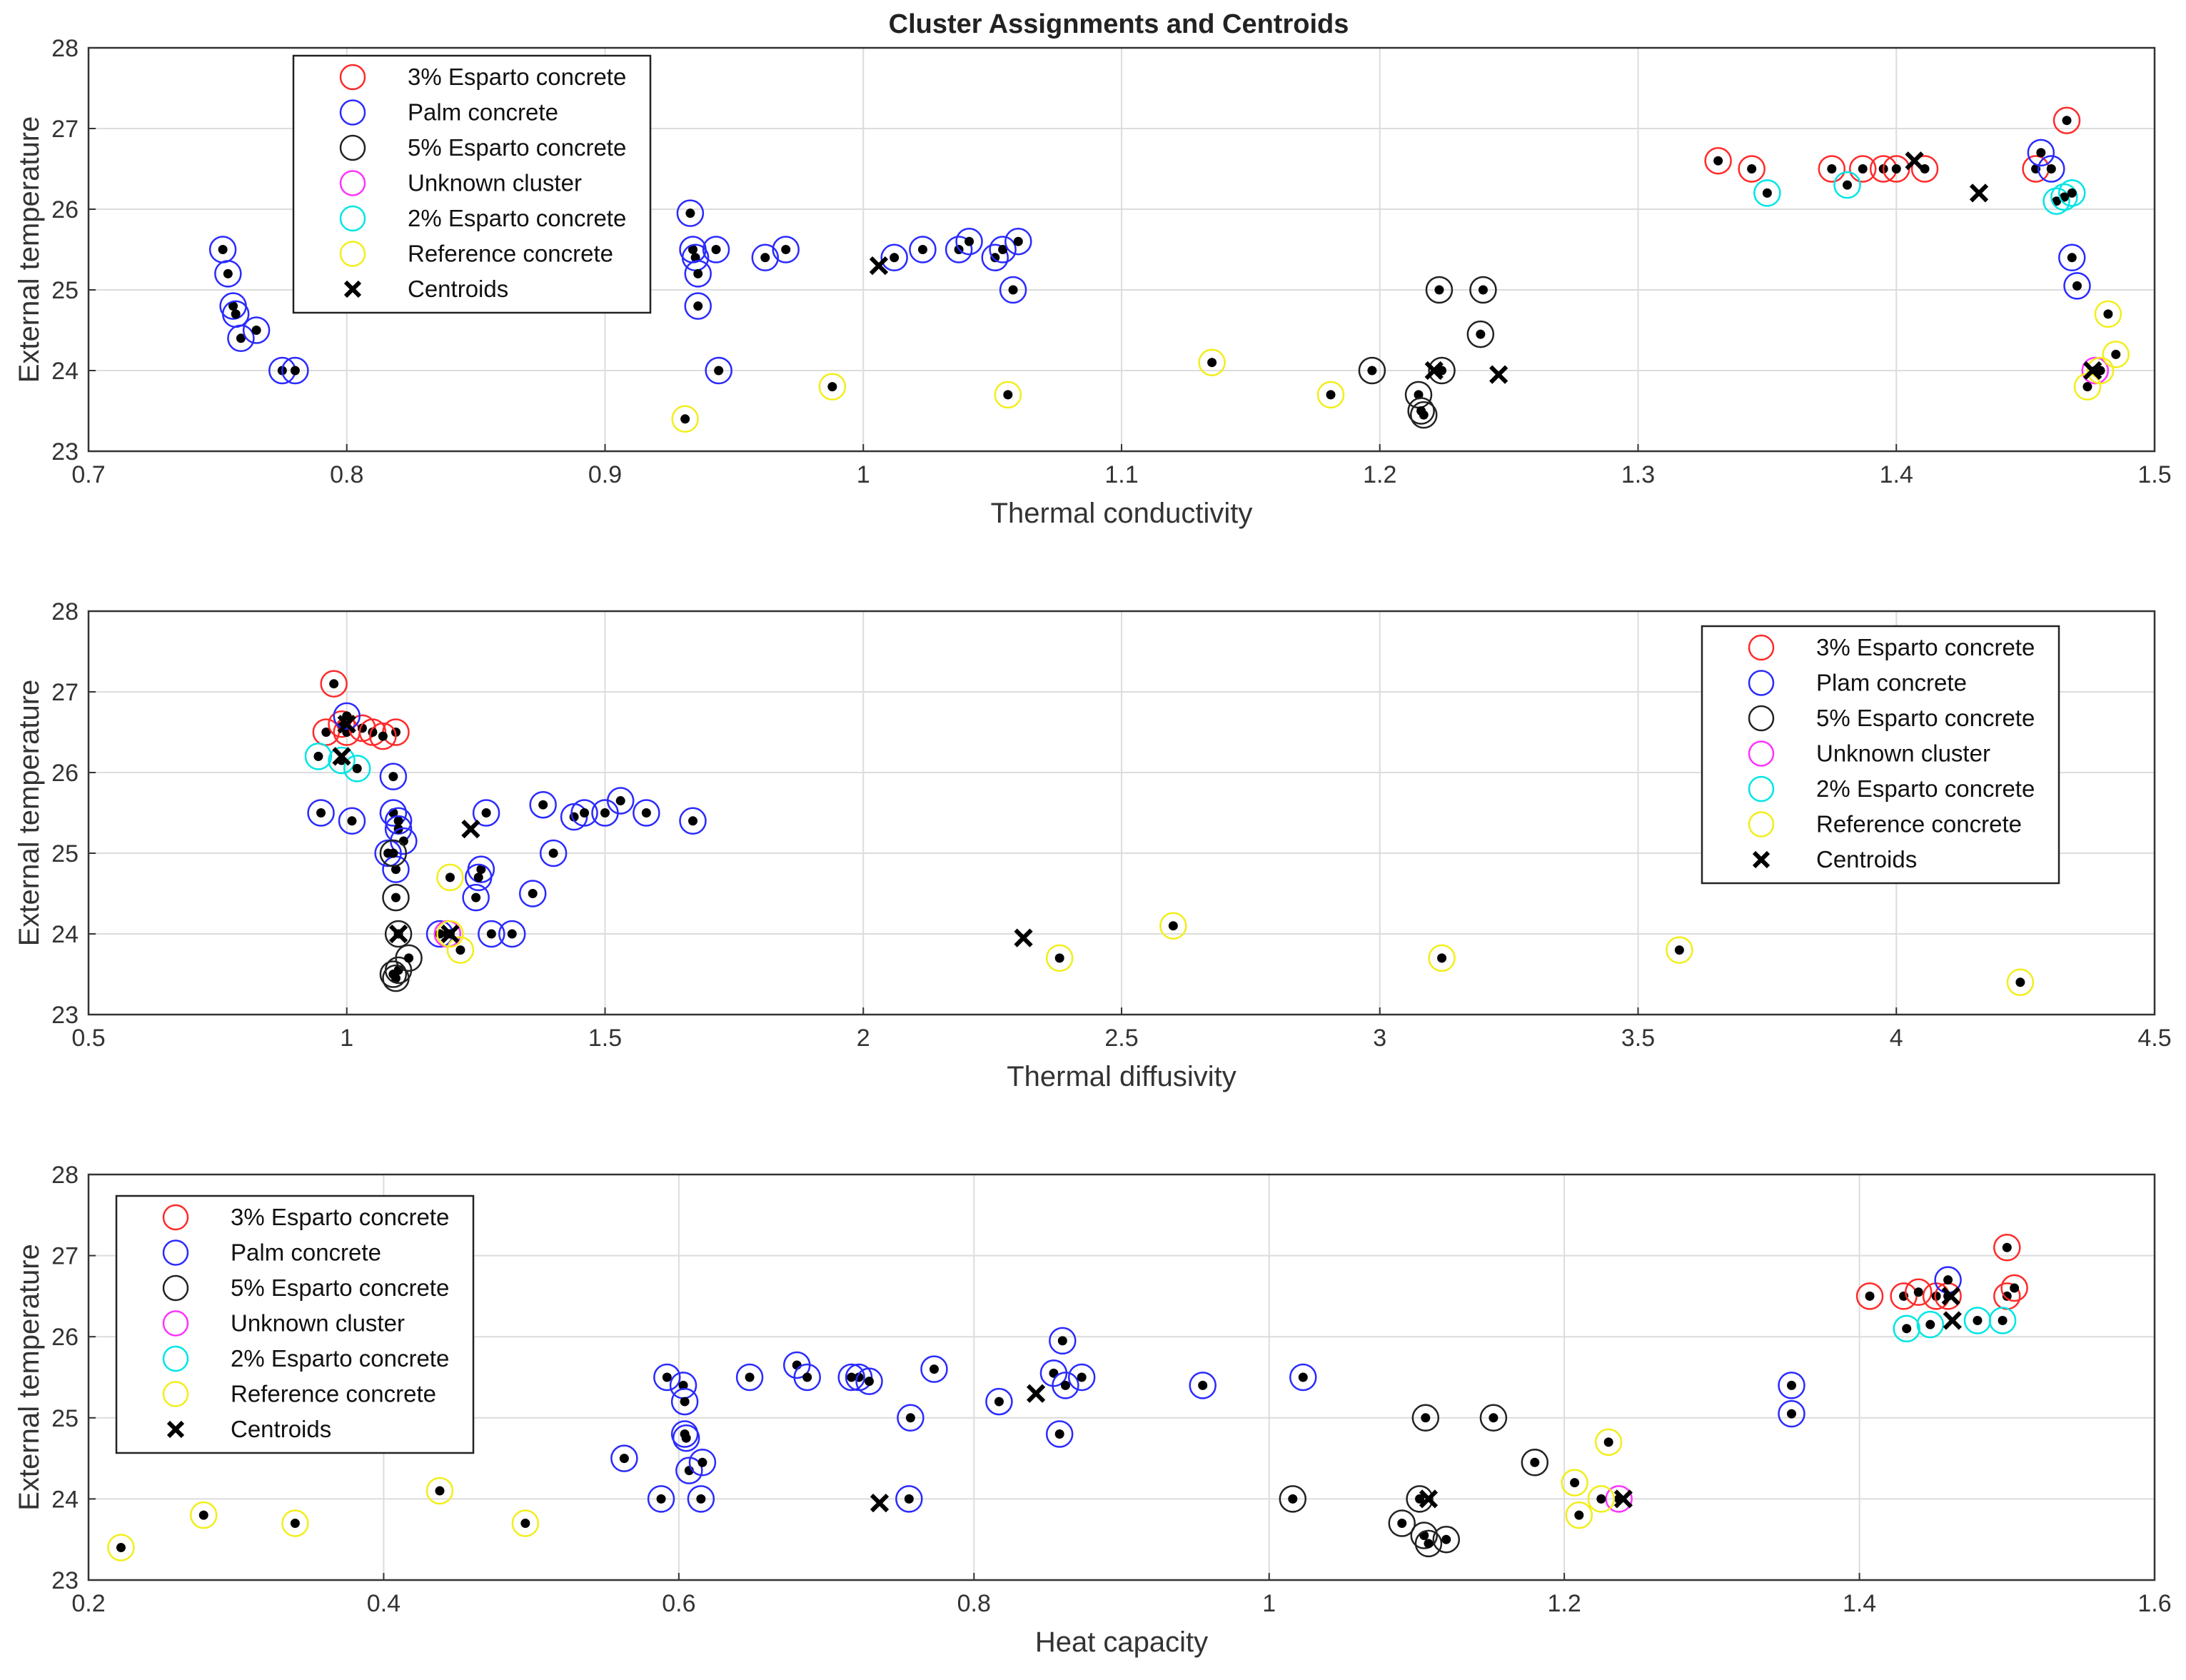 Image resolution: width=2186 pixels, height=1680 pixels. Describe the element at coordinates (1416, 1400) in the screenshot. I see `series-centroids` at that location.